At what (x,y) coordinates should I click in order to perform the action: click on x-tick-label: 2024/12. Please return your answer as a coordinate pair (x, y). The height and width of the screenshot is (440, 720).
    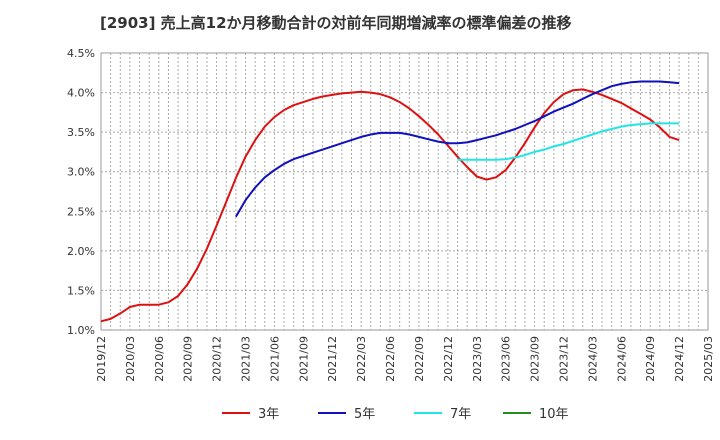
    Looking at the image, I should click on (679, 359).